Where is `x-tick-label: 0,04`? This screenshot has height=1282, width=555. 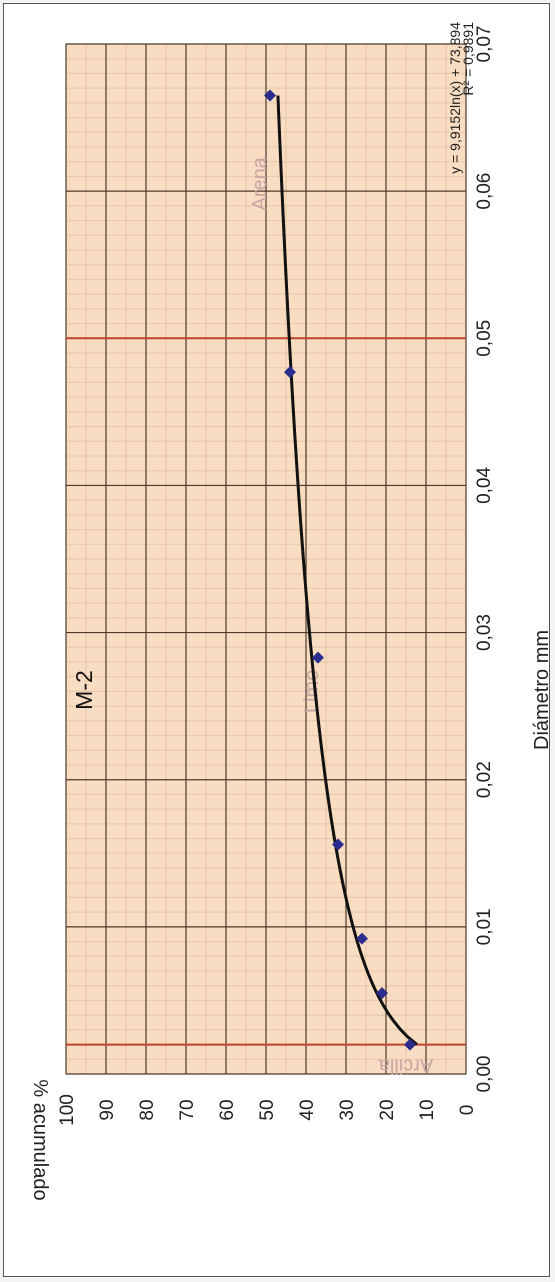 x-tick-label: 0,04 is located at coordinates (484, 485).